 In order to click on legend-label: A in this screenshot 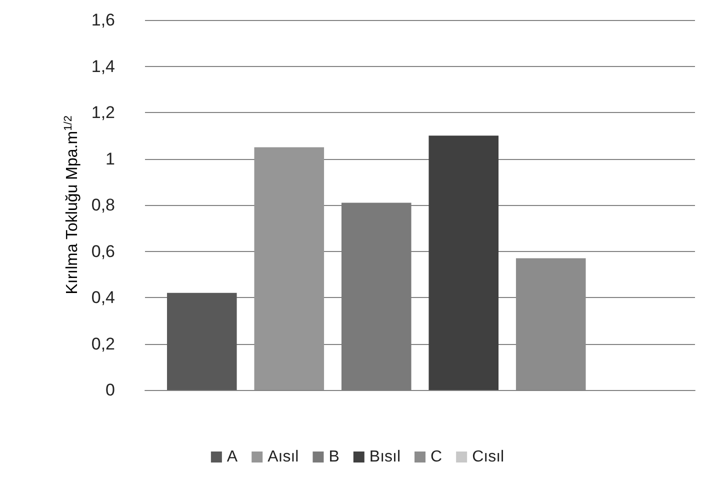, I will do `click(232, 457)`.